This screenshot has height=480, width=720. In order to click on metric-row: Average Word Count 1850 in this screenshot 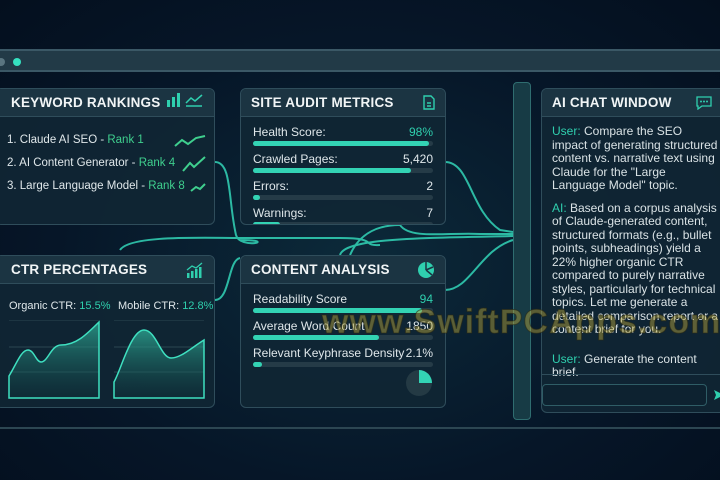, I will do `click(343, 326)`.